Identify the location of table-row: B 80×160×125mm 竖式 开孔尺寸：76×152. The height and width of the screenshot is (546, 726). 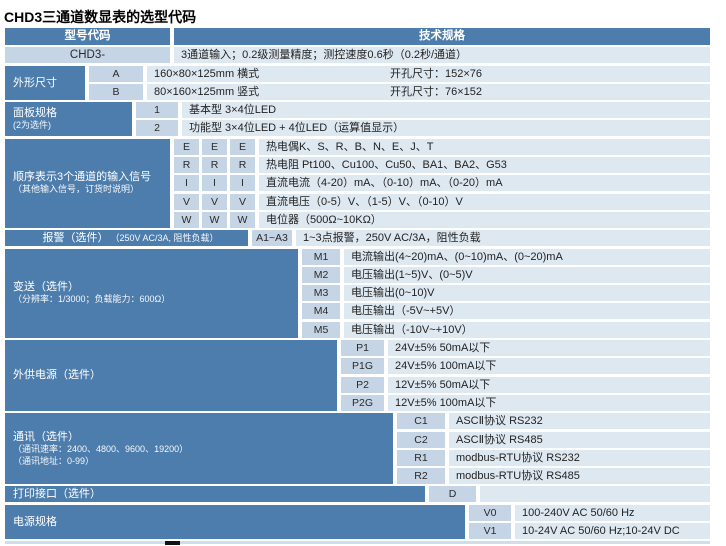
(399, 91).